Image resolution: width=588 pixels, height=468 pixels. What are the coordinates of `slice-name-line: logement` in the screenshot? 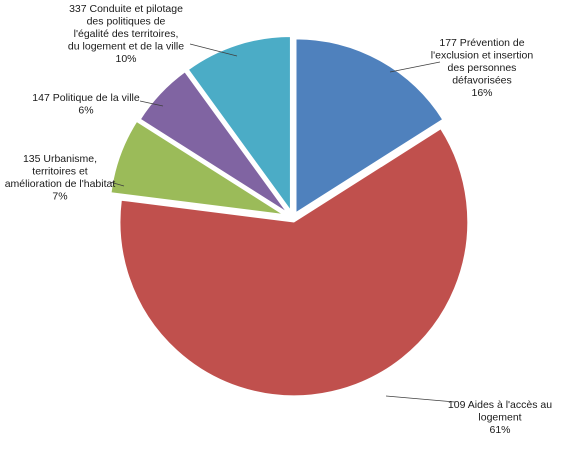 It's located at (499, 418).